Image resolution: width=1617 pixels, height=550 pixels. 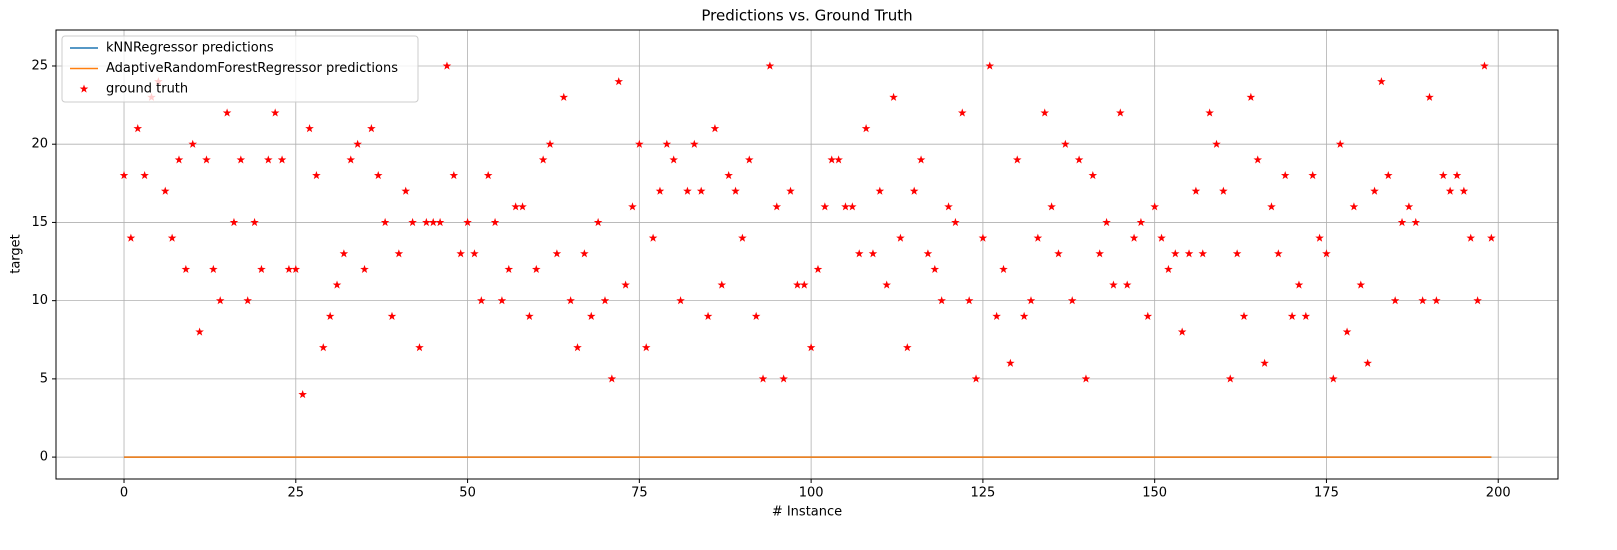 I want to click on y-tick-label: 5, so click(x=44, y=378).